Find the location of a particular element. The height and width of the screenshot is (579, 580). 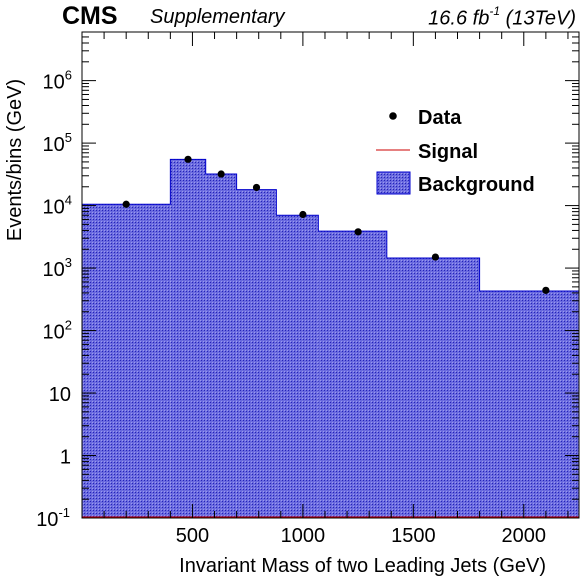

legend-background-swatch is located at coordinates (393, 183).